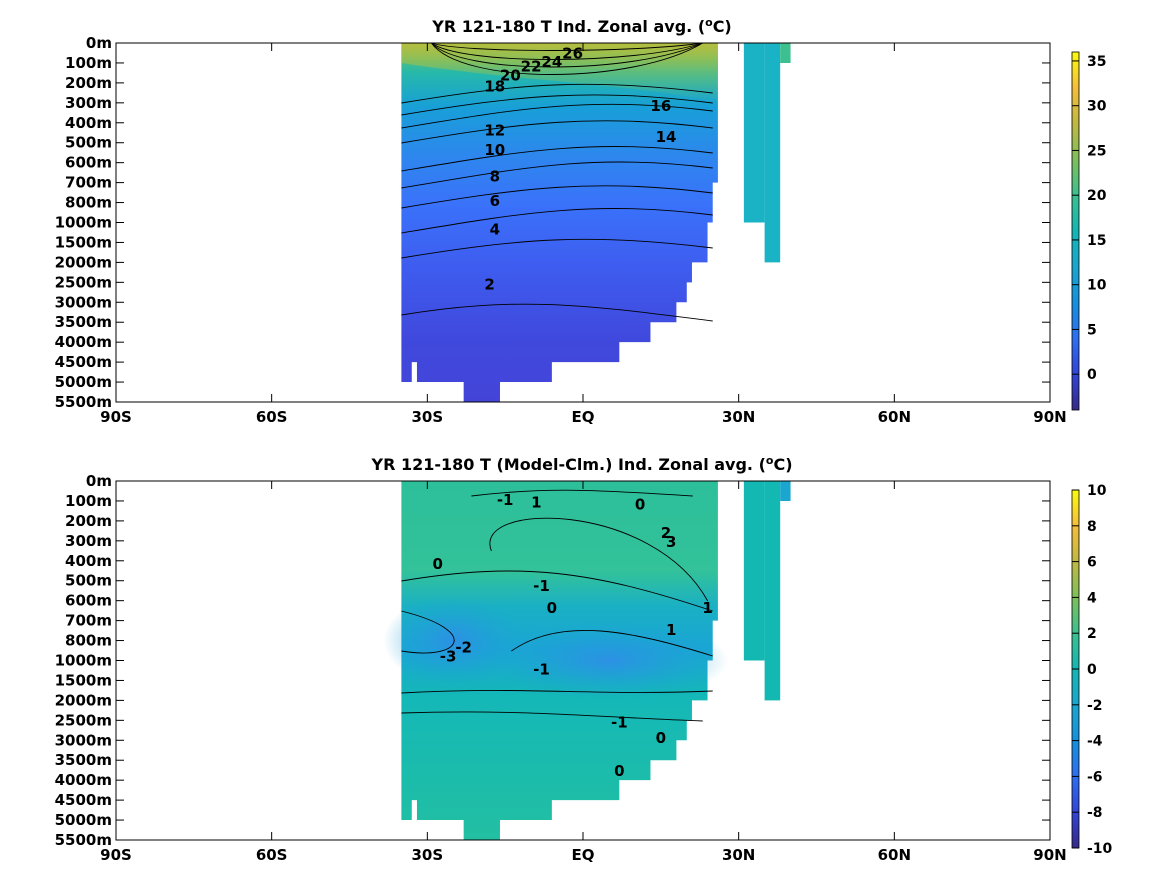 Image resolution: width=1167 pixels, height=875 pixels. Describe the element at coordinates (83, 840) in the screenshot. I see `y-tick-label: 5500m` at that location.